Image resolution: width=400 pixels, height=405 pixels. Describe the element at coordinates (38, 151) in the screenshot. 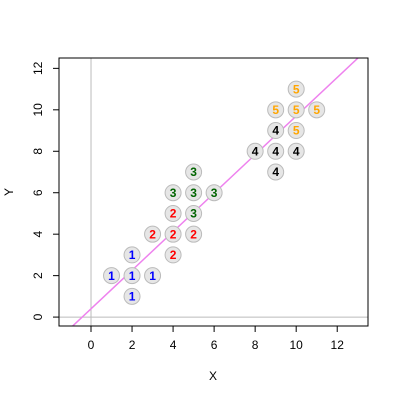

I see `y-tick-label: 8` at that location.